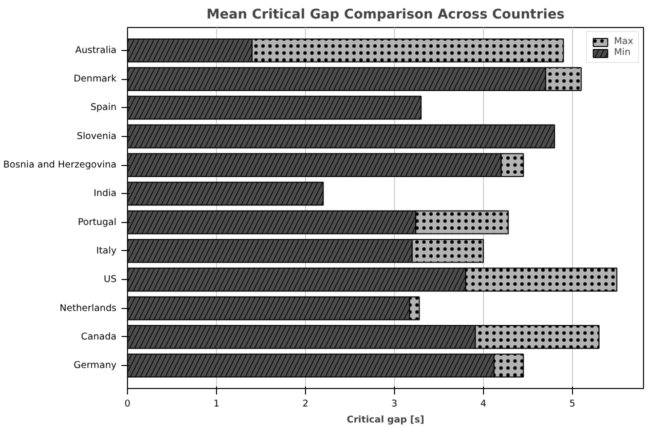 The width and height of the screenshot is (648, 428). Describe the element at coordinates (106, 250) in the screenshot. I see `y-tick-label: Italy` at that location.